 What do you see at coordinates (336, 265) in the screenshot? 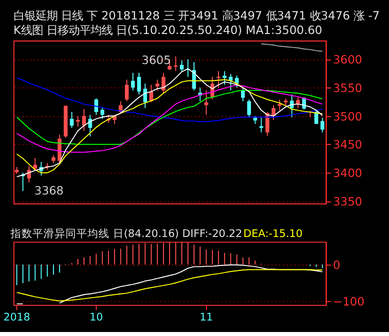
I see `y-tick-label: 0` at bounding box center [336, 265].